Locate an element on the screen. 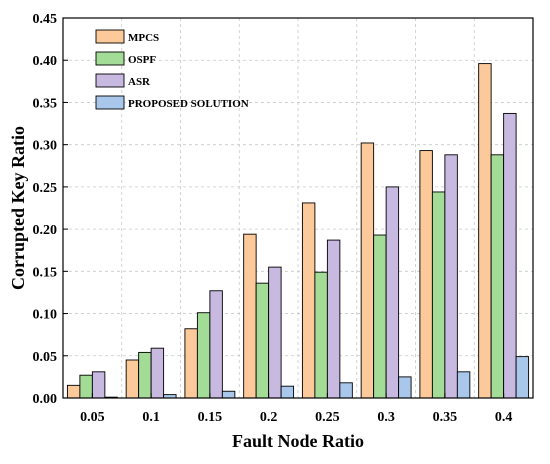 The width and height of the screenshot is (550, 464). x-tick-label: 0.25 is located at coordinates (327, 417).